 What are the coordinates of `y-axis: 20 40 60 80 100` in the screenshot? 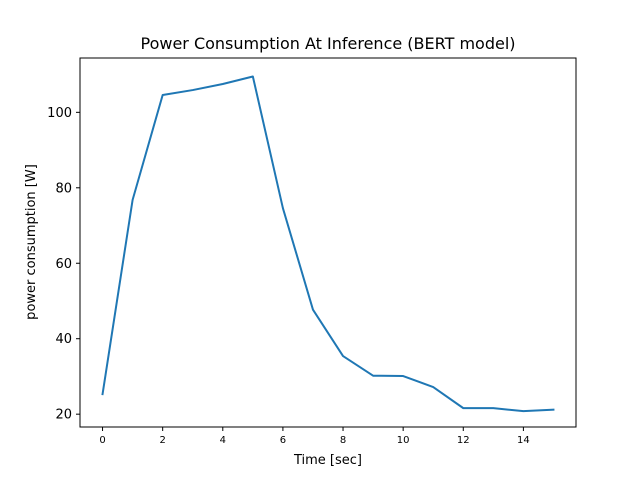 It's located at (63, 264).